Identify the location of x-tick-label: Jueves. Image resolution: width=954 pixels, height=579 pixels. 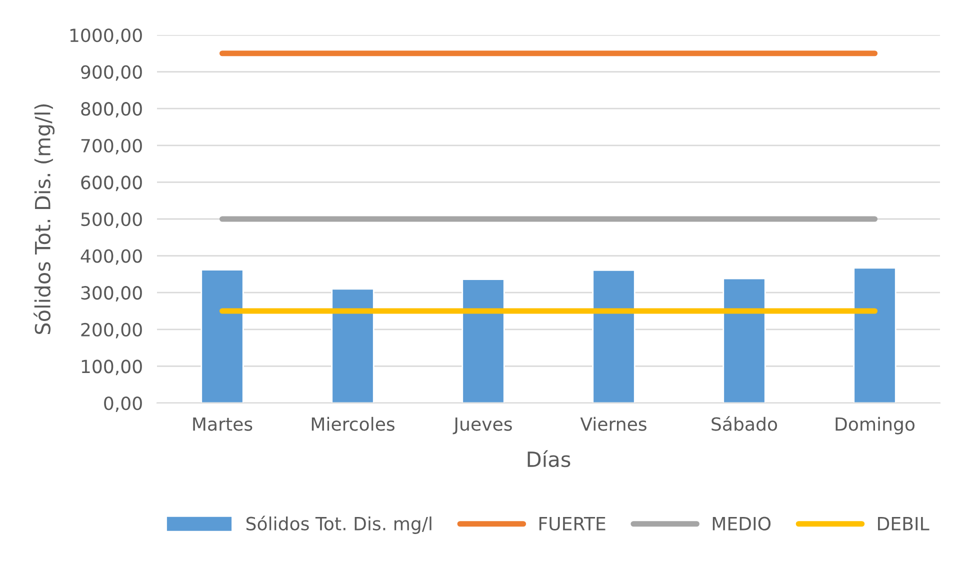
(482, 425).